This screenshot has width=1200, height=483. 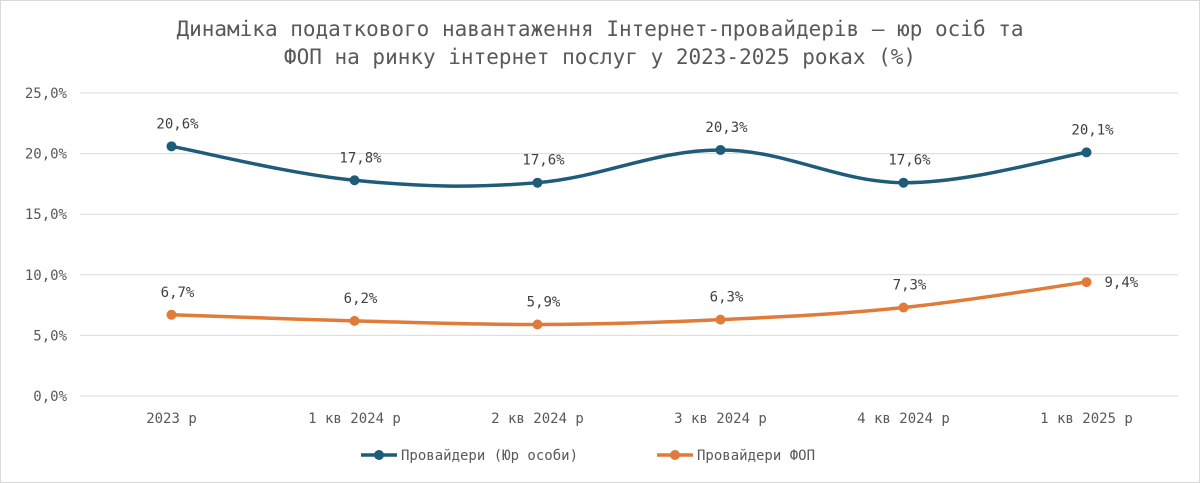 What do you see at coordinates (360, 158) in the screenshot?
I see `data-label: 17,8%` at bounding box center [360, 158].